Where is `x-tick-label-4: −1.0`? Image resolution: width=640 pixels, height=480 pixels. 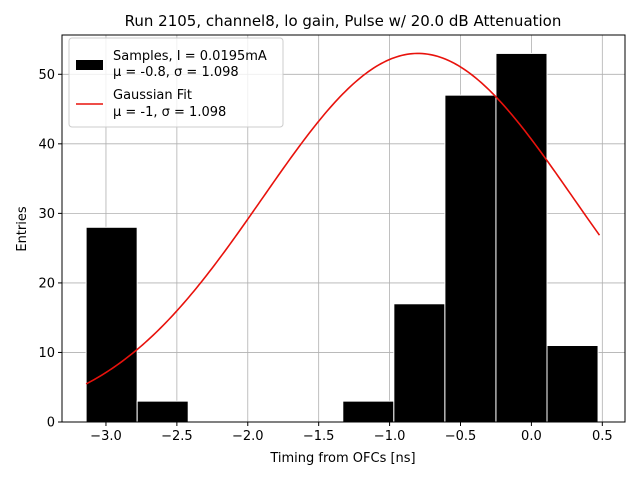 x-tick-label-4: −1.0 is located at coordinates (390, 436).